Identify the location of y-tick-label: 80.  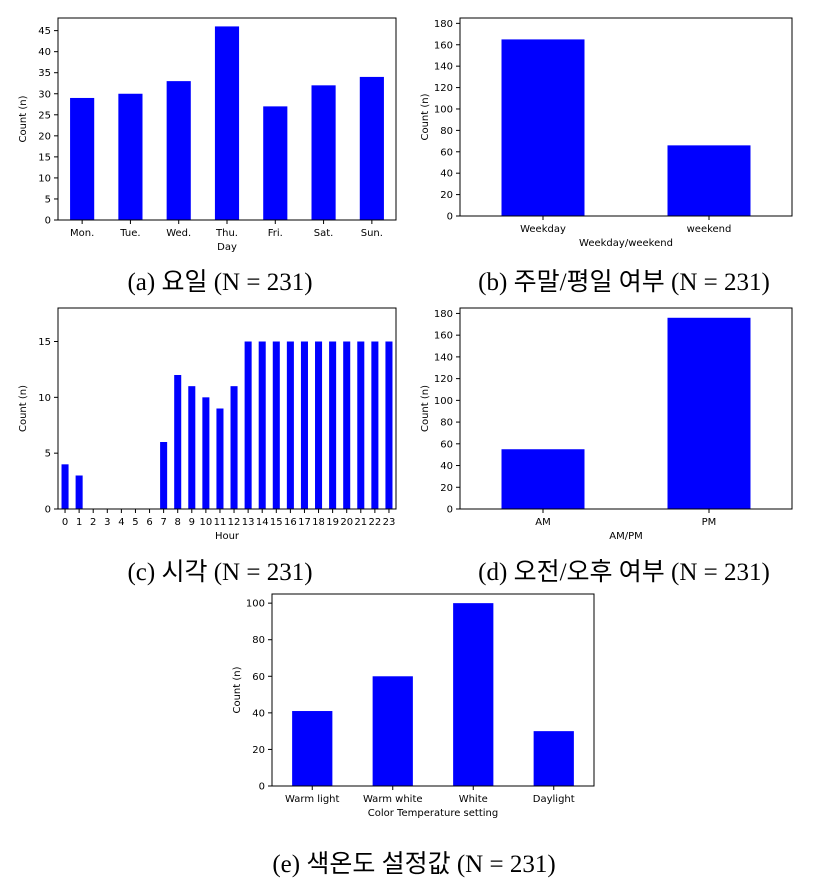
(446, 423).